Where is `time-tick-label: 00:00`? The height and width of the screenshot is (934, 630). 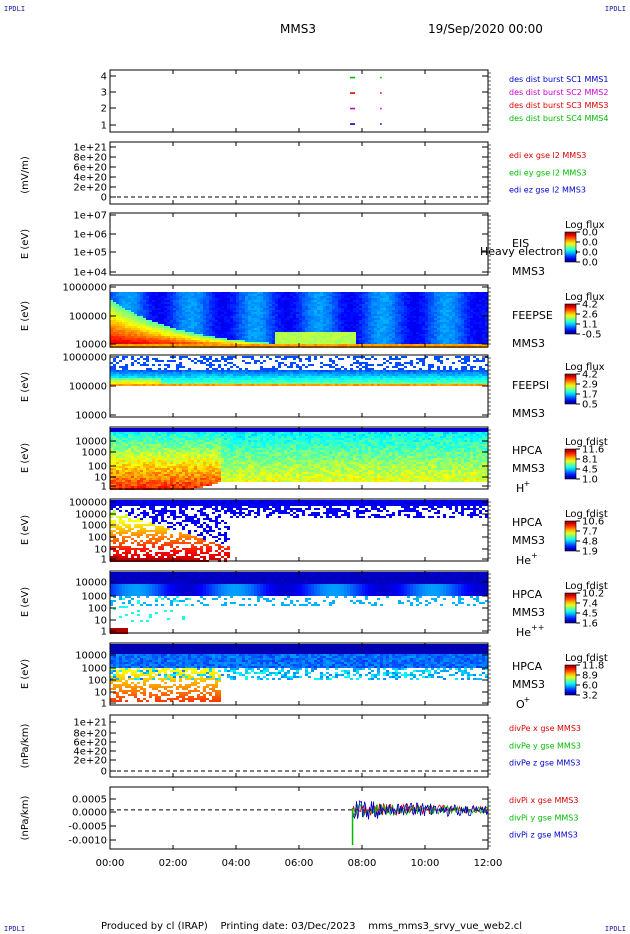
time-tick-label: 00:00 is located at coordinates (110, 863).